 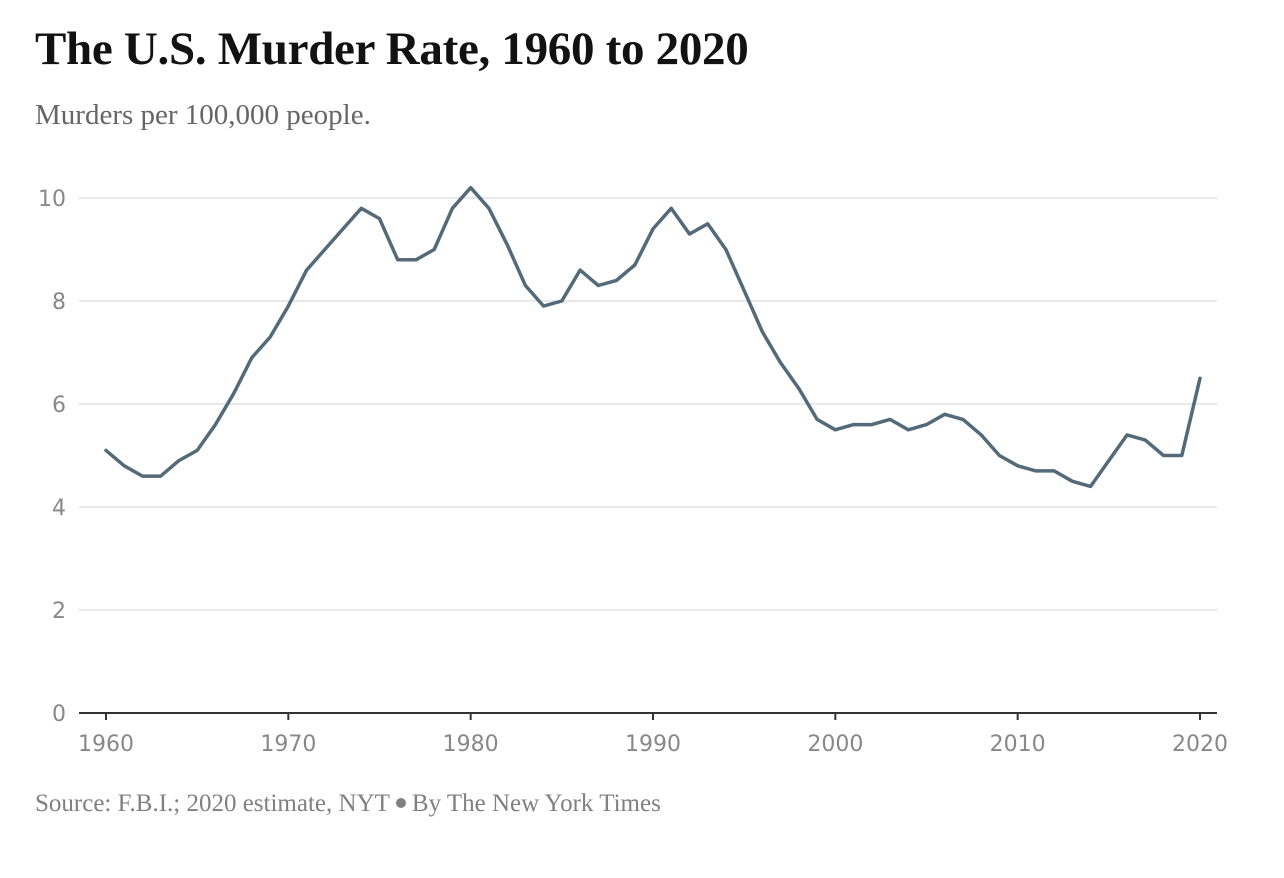 What do you see at coordinates (536, 803) in the screenshot?
I see `byline: By The New York Times` at bounding box center [536, 803].